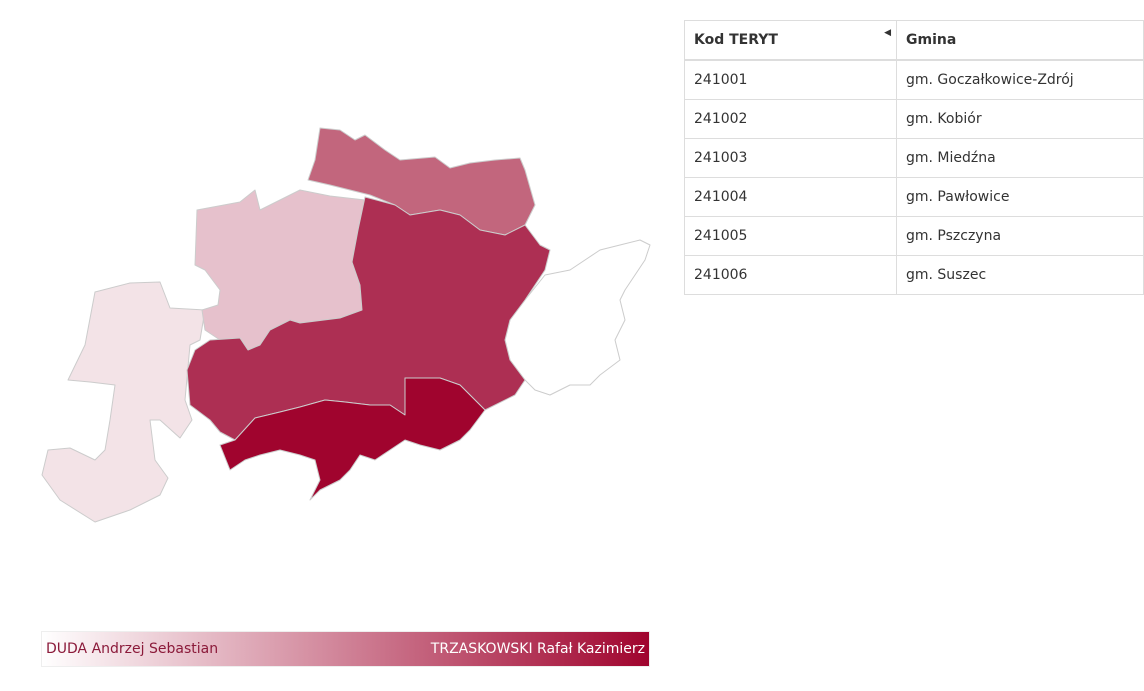 The image size is (1144, 691). Describe the element at coordinates (132, 649) in the screenshot. I see `legend-low: DUDA Andrzej Sebastian` at that location.